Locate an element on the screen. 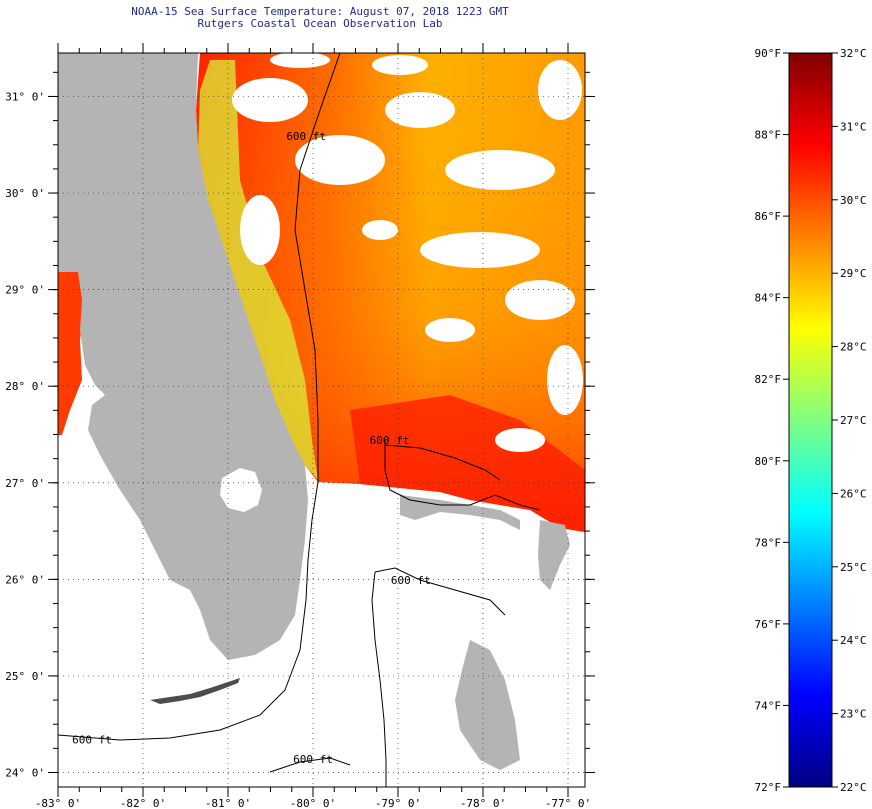 The width and height of the screenshot is (872, 809). lat-label: 24° 0' is located at coordinates (25, 773).